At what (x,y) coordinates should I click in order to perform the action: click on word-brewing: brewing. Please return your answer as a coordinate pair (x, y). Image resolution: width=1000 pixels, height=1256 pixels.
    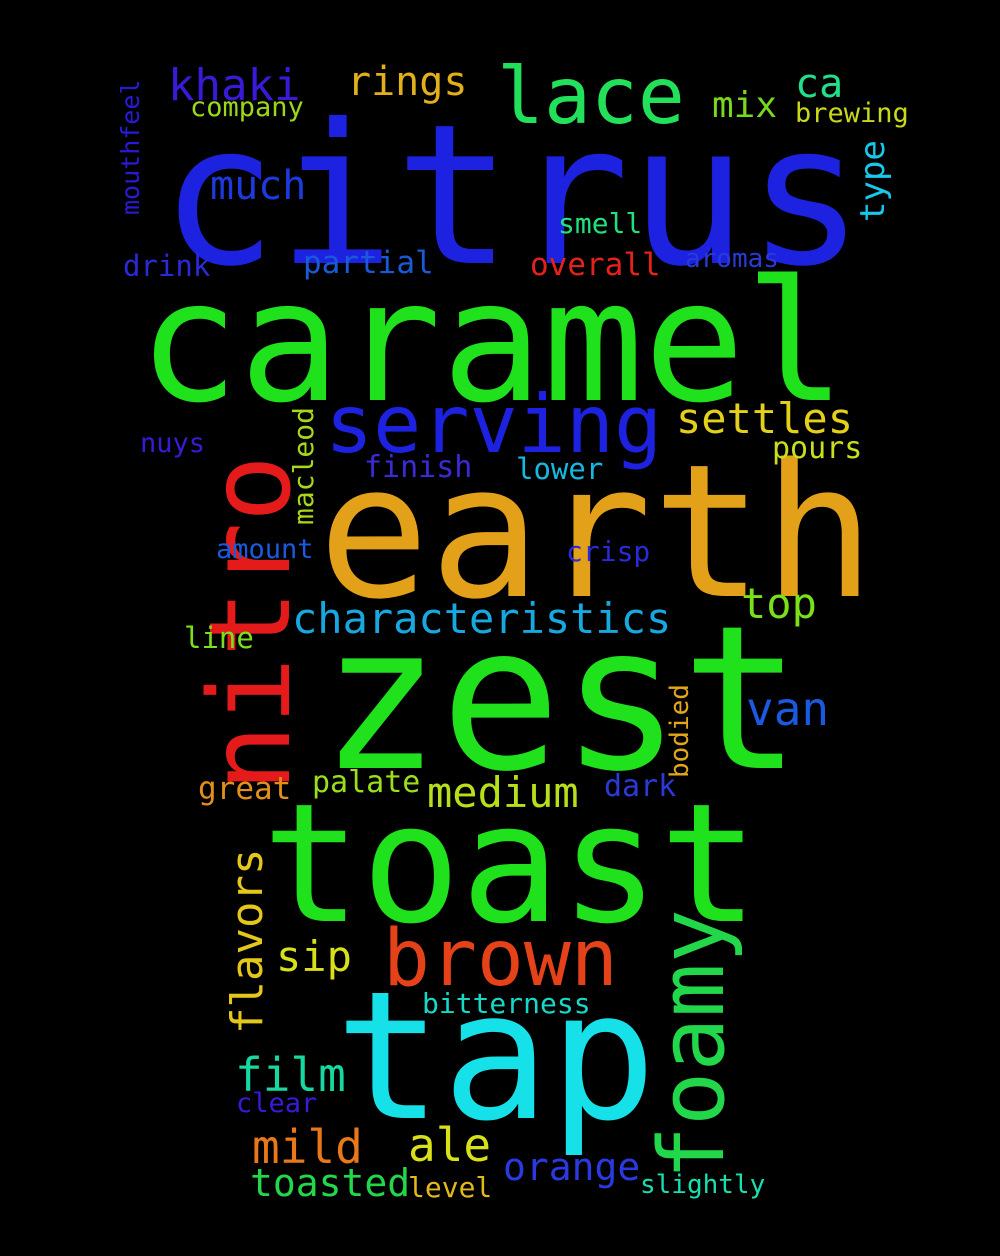
    Looking at the image, I should click on (852, 113).